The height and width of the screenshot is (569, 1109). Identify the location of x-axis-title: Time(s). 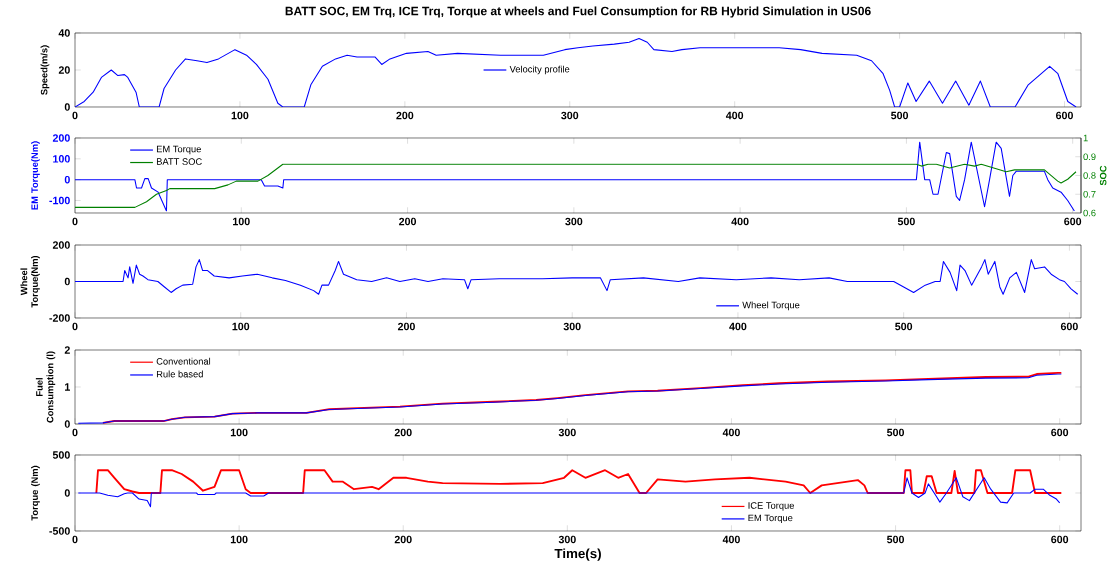
(577, 554).